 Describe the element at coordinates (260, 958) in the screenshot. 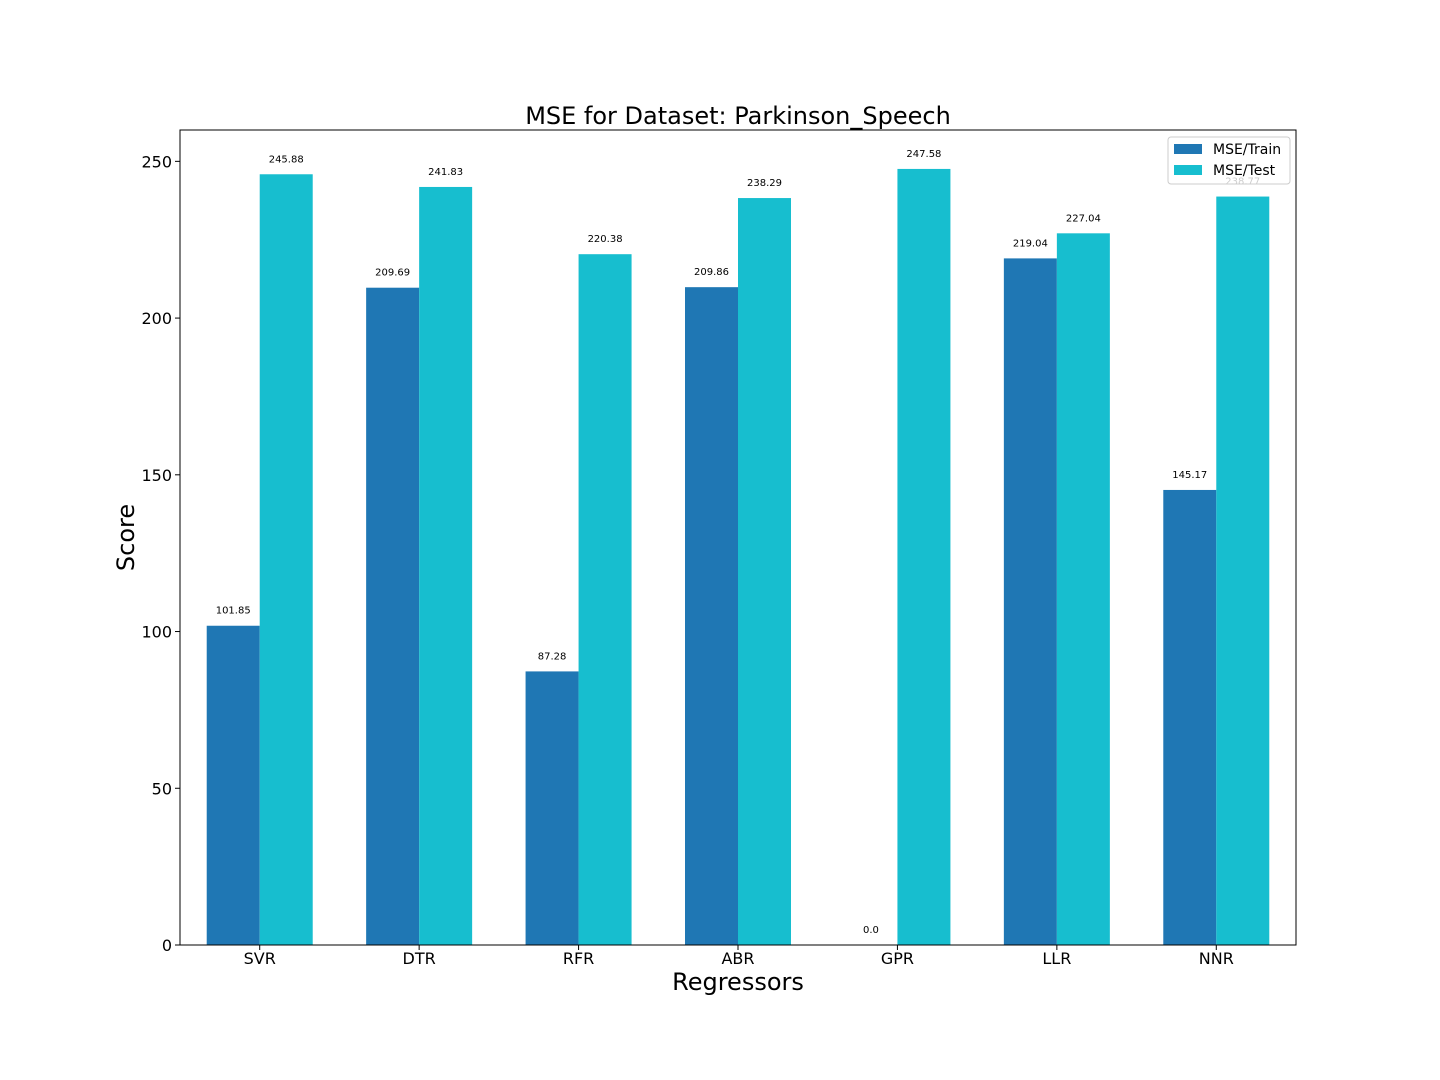

I see `x-tick-label: SVR` at that location.